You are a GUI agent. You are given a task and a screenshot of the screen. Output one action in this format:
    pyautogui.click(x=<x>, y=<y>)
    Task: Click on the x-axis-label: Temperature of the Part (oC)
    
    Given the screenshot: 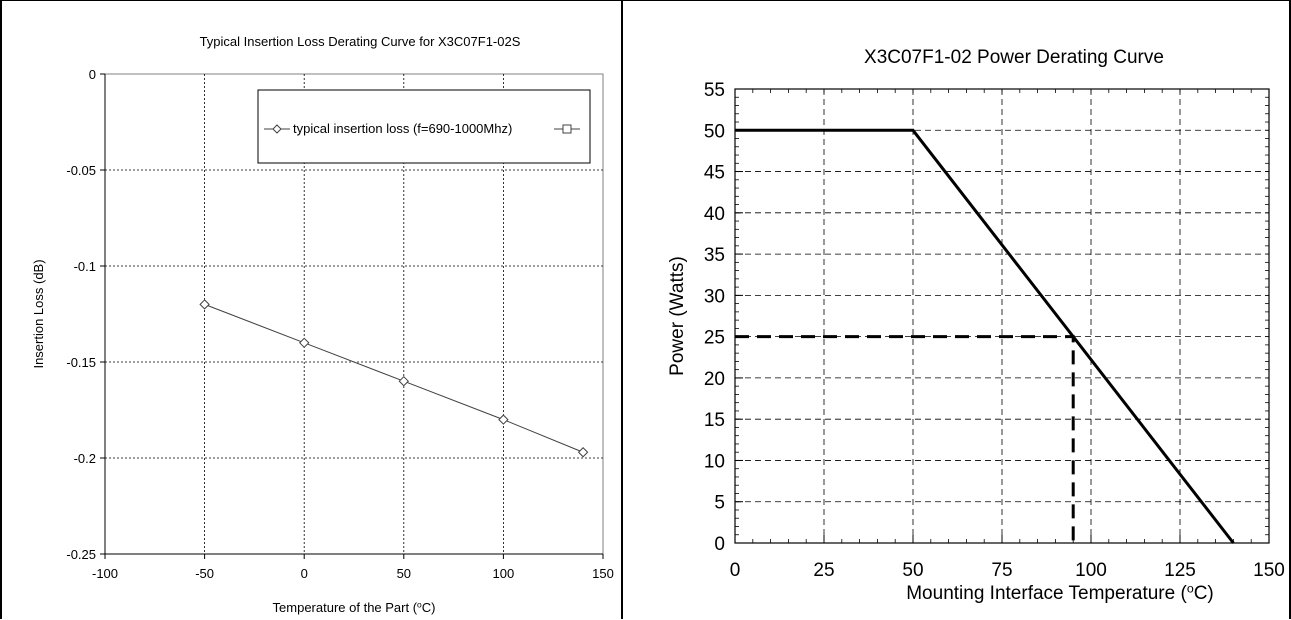 What is the action you would take?
    pyautogui.click(x=354, y=607)
    